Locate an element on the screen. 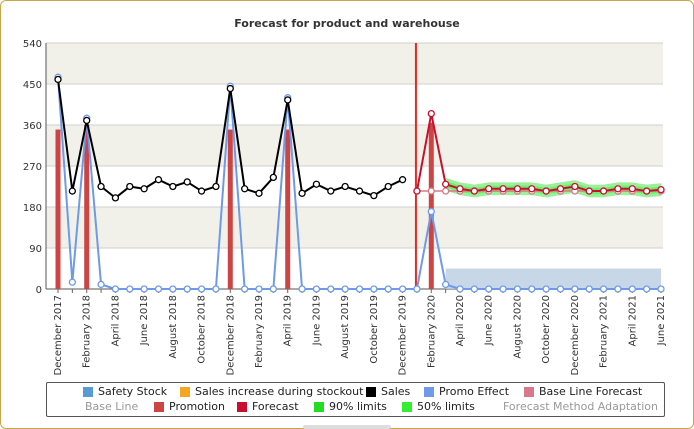 The height and width of the screenshot is (429, 694). x-tick-label: December 2017 is located at coordinates (58, 335).